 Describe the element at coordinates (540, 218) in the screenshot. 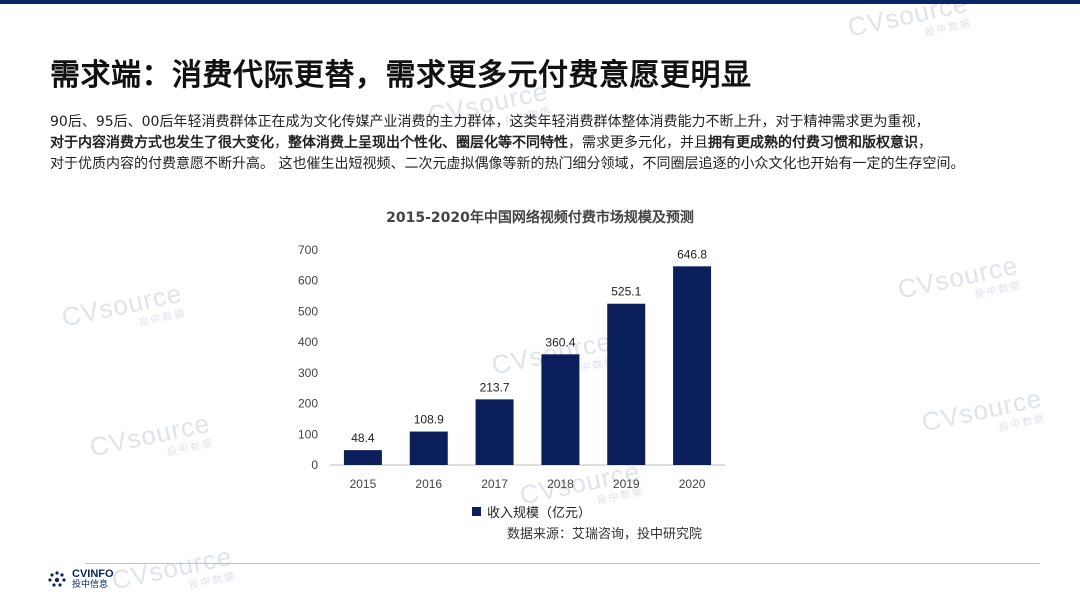

I see `chart-title: 2015-2020年中国网络视频付费市场规模及预测` at that location.